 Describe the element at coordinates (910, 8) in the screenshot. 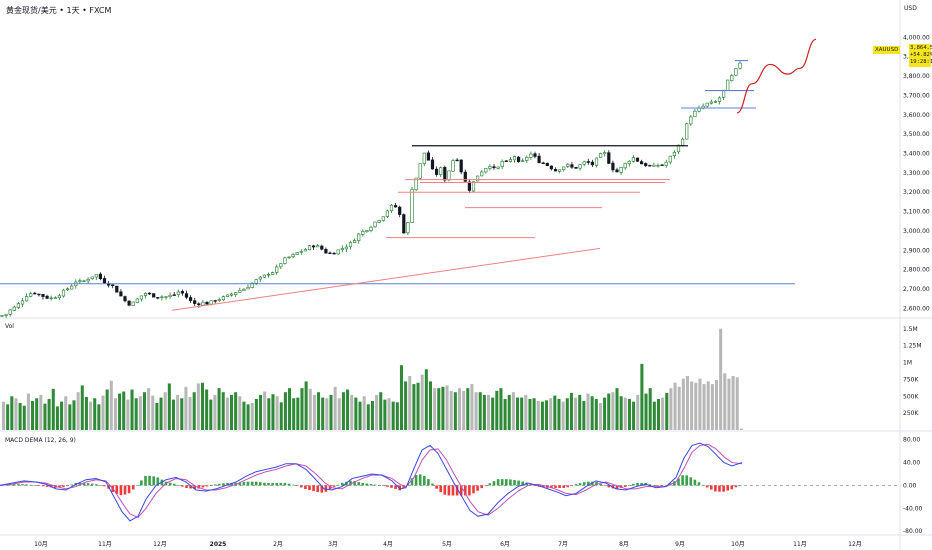

I see `currency-label: USD` at that location.